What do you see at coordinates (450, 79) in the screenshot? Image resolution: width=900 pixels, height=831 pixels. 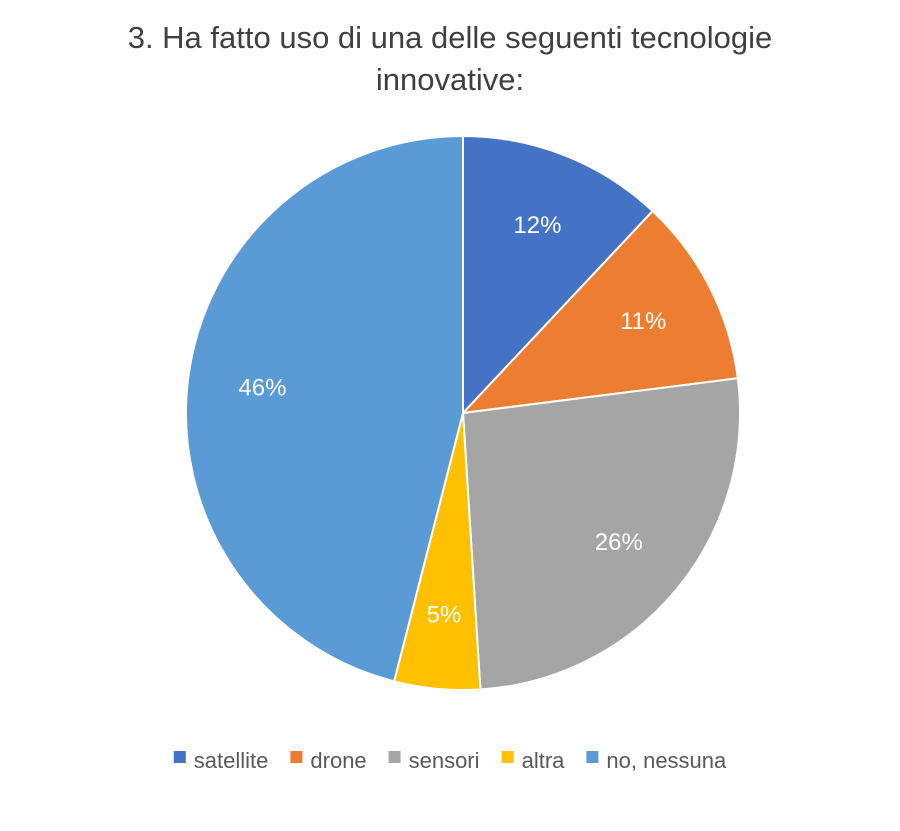 I see `chart-title-line-2: innovative:` at bounding box center [450, 79].